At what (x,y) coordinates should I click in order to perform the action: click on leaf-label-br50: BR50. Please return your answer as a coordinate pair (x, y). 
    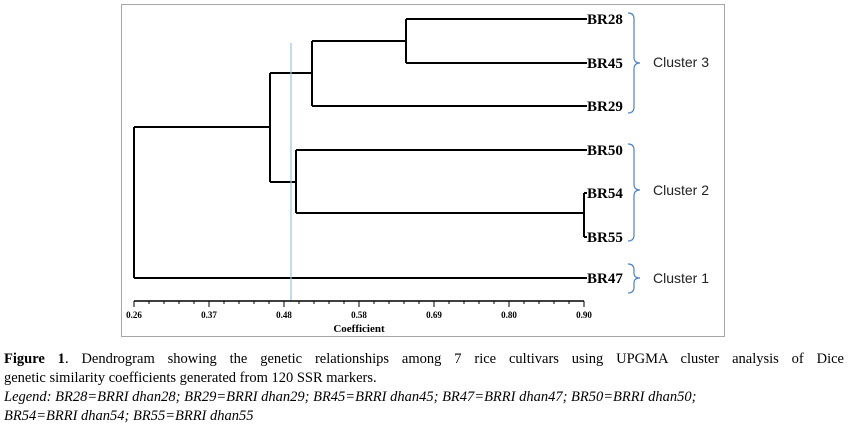
    Looking at the image, I should click on (605, 151).